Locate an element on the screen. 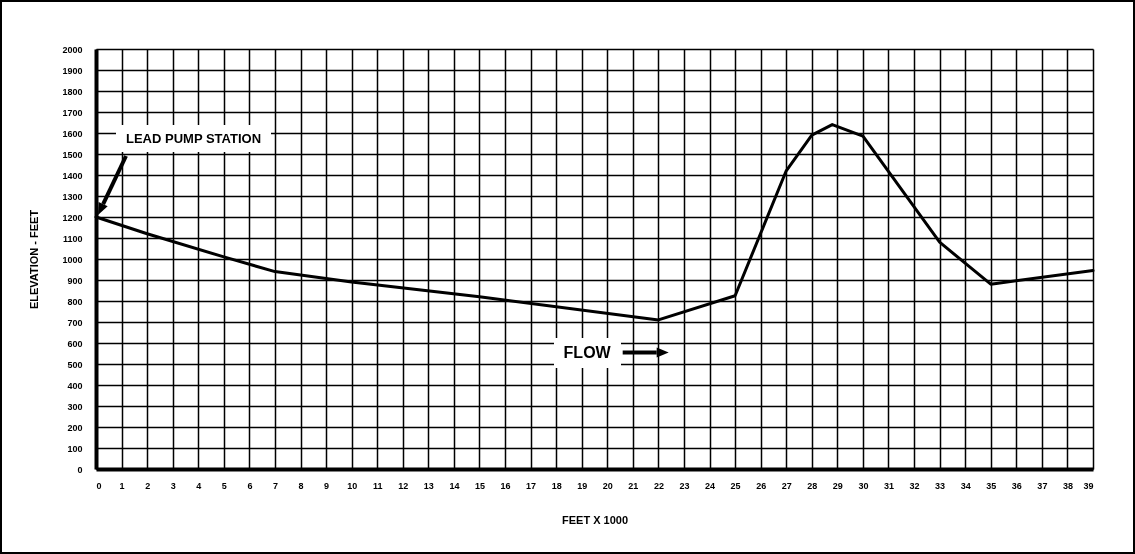  y-tick-label: 1700 is located at coordinates (72, 112).